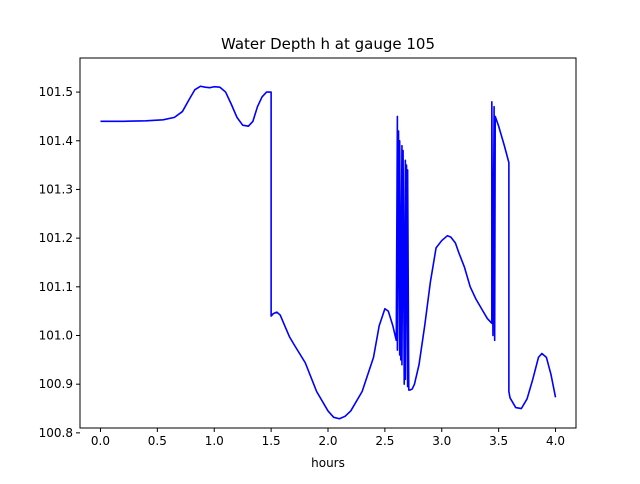  I want to click on x-tick-label: 2.0, so click(327, 441).